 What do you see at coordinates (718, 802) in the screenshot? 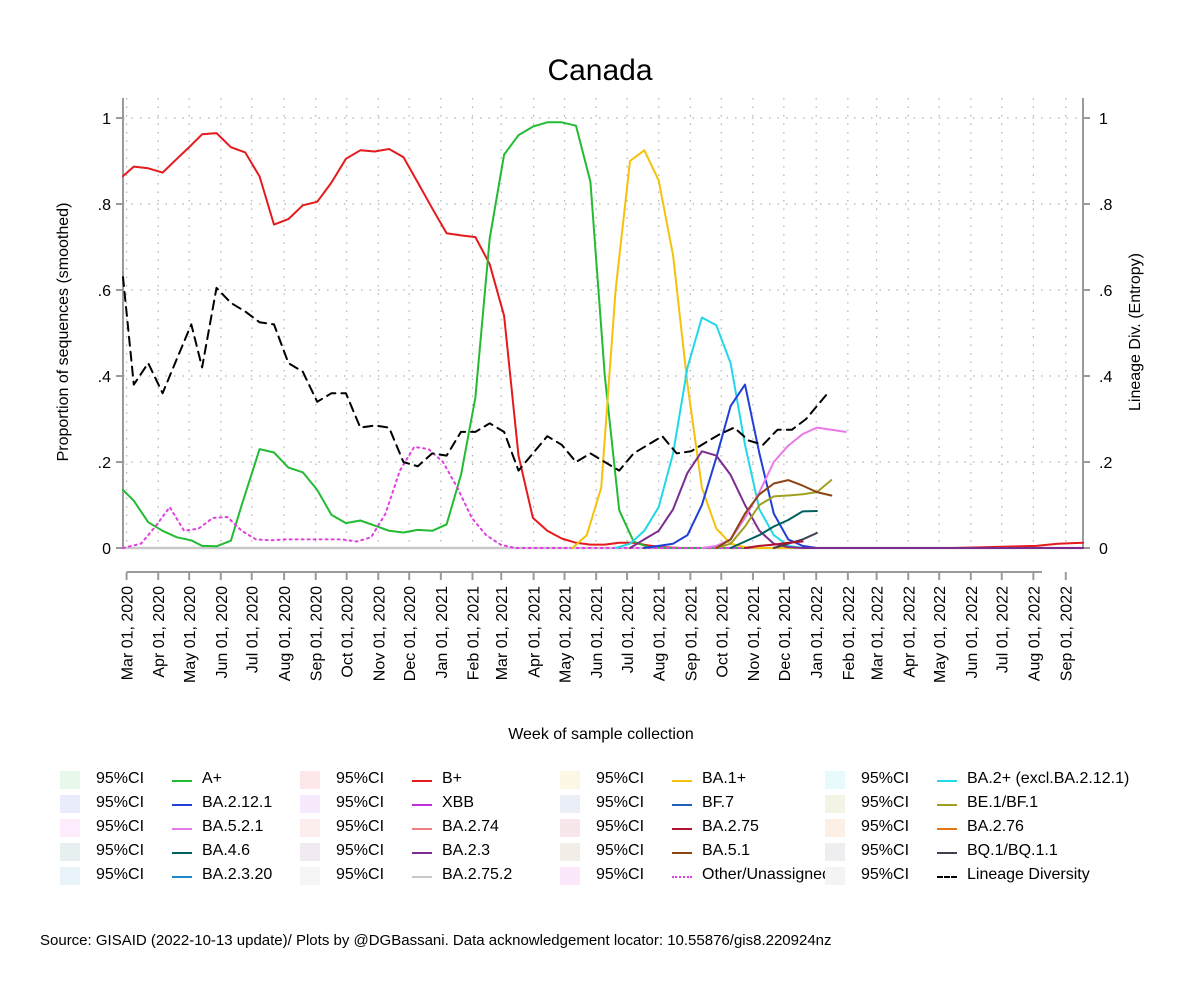
I see `legend-label: BF.7` at bounding box center [718, 802].